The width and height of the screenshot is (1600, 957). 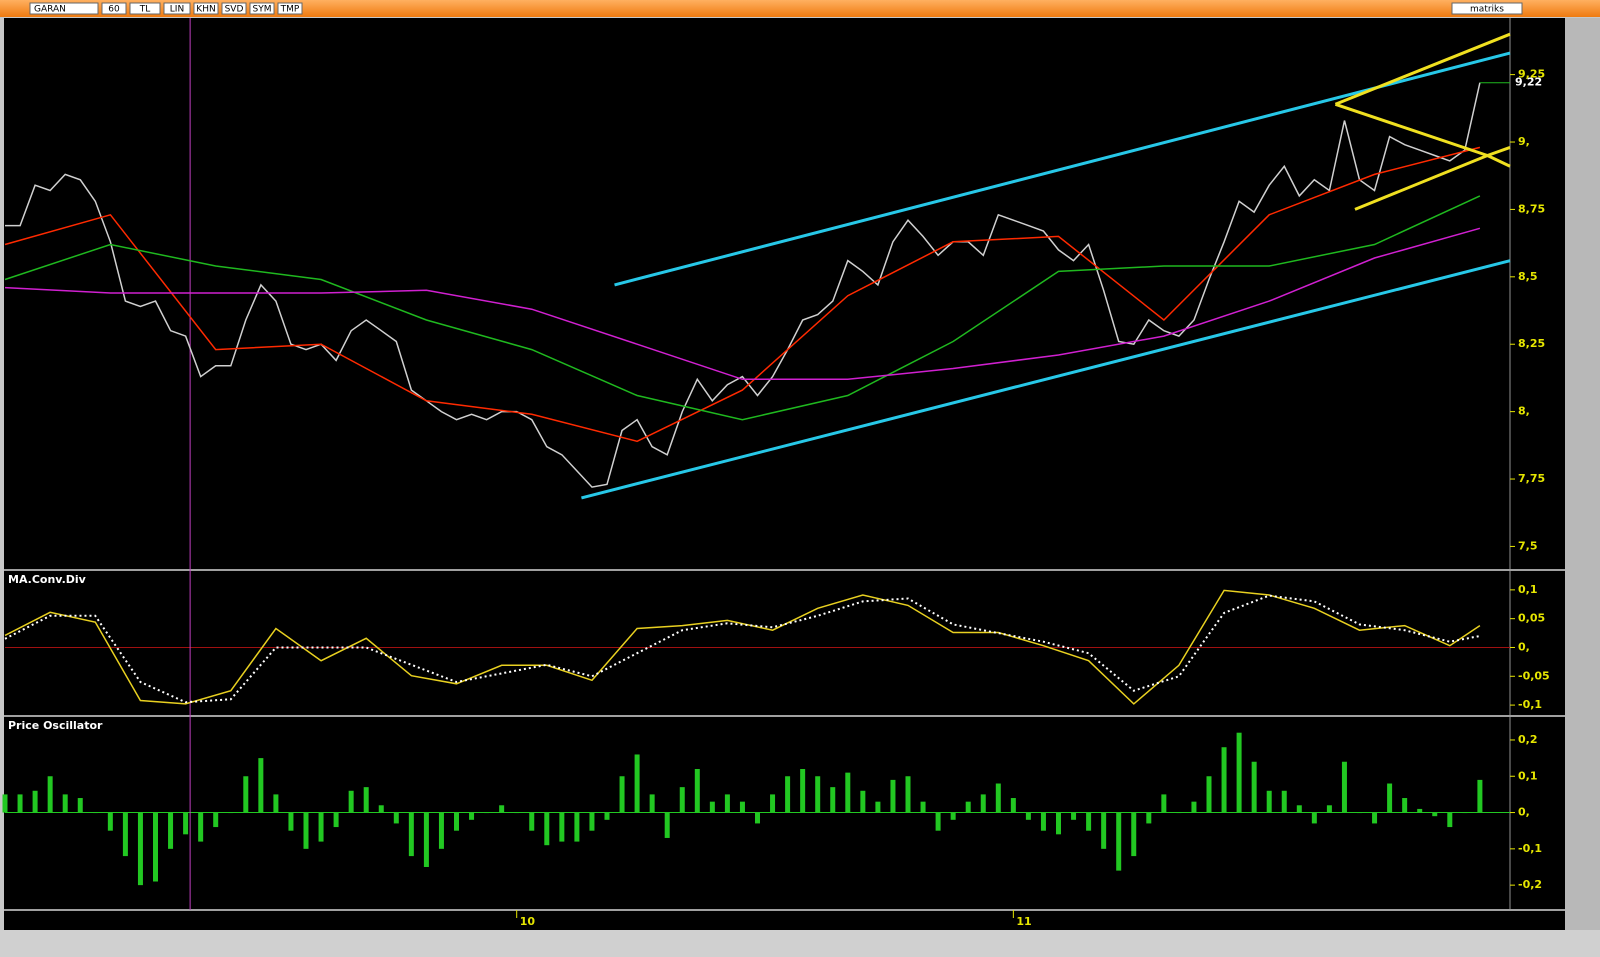 I want to click on y-tick-label: -0,1, so click(x=1530, y=704).